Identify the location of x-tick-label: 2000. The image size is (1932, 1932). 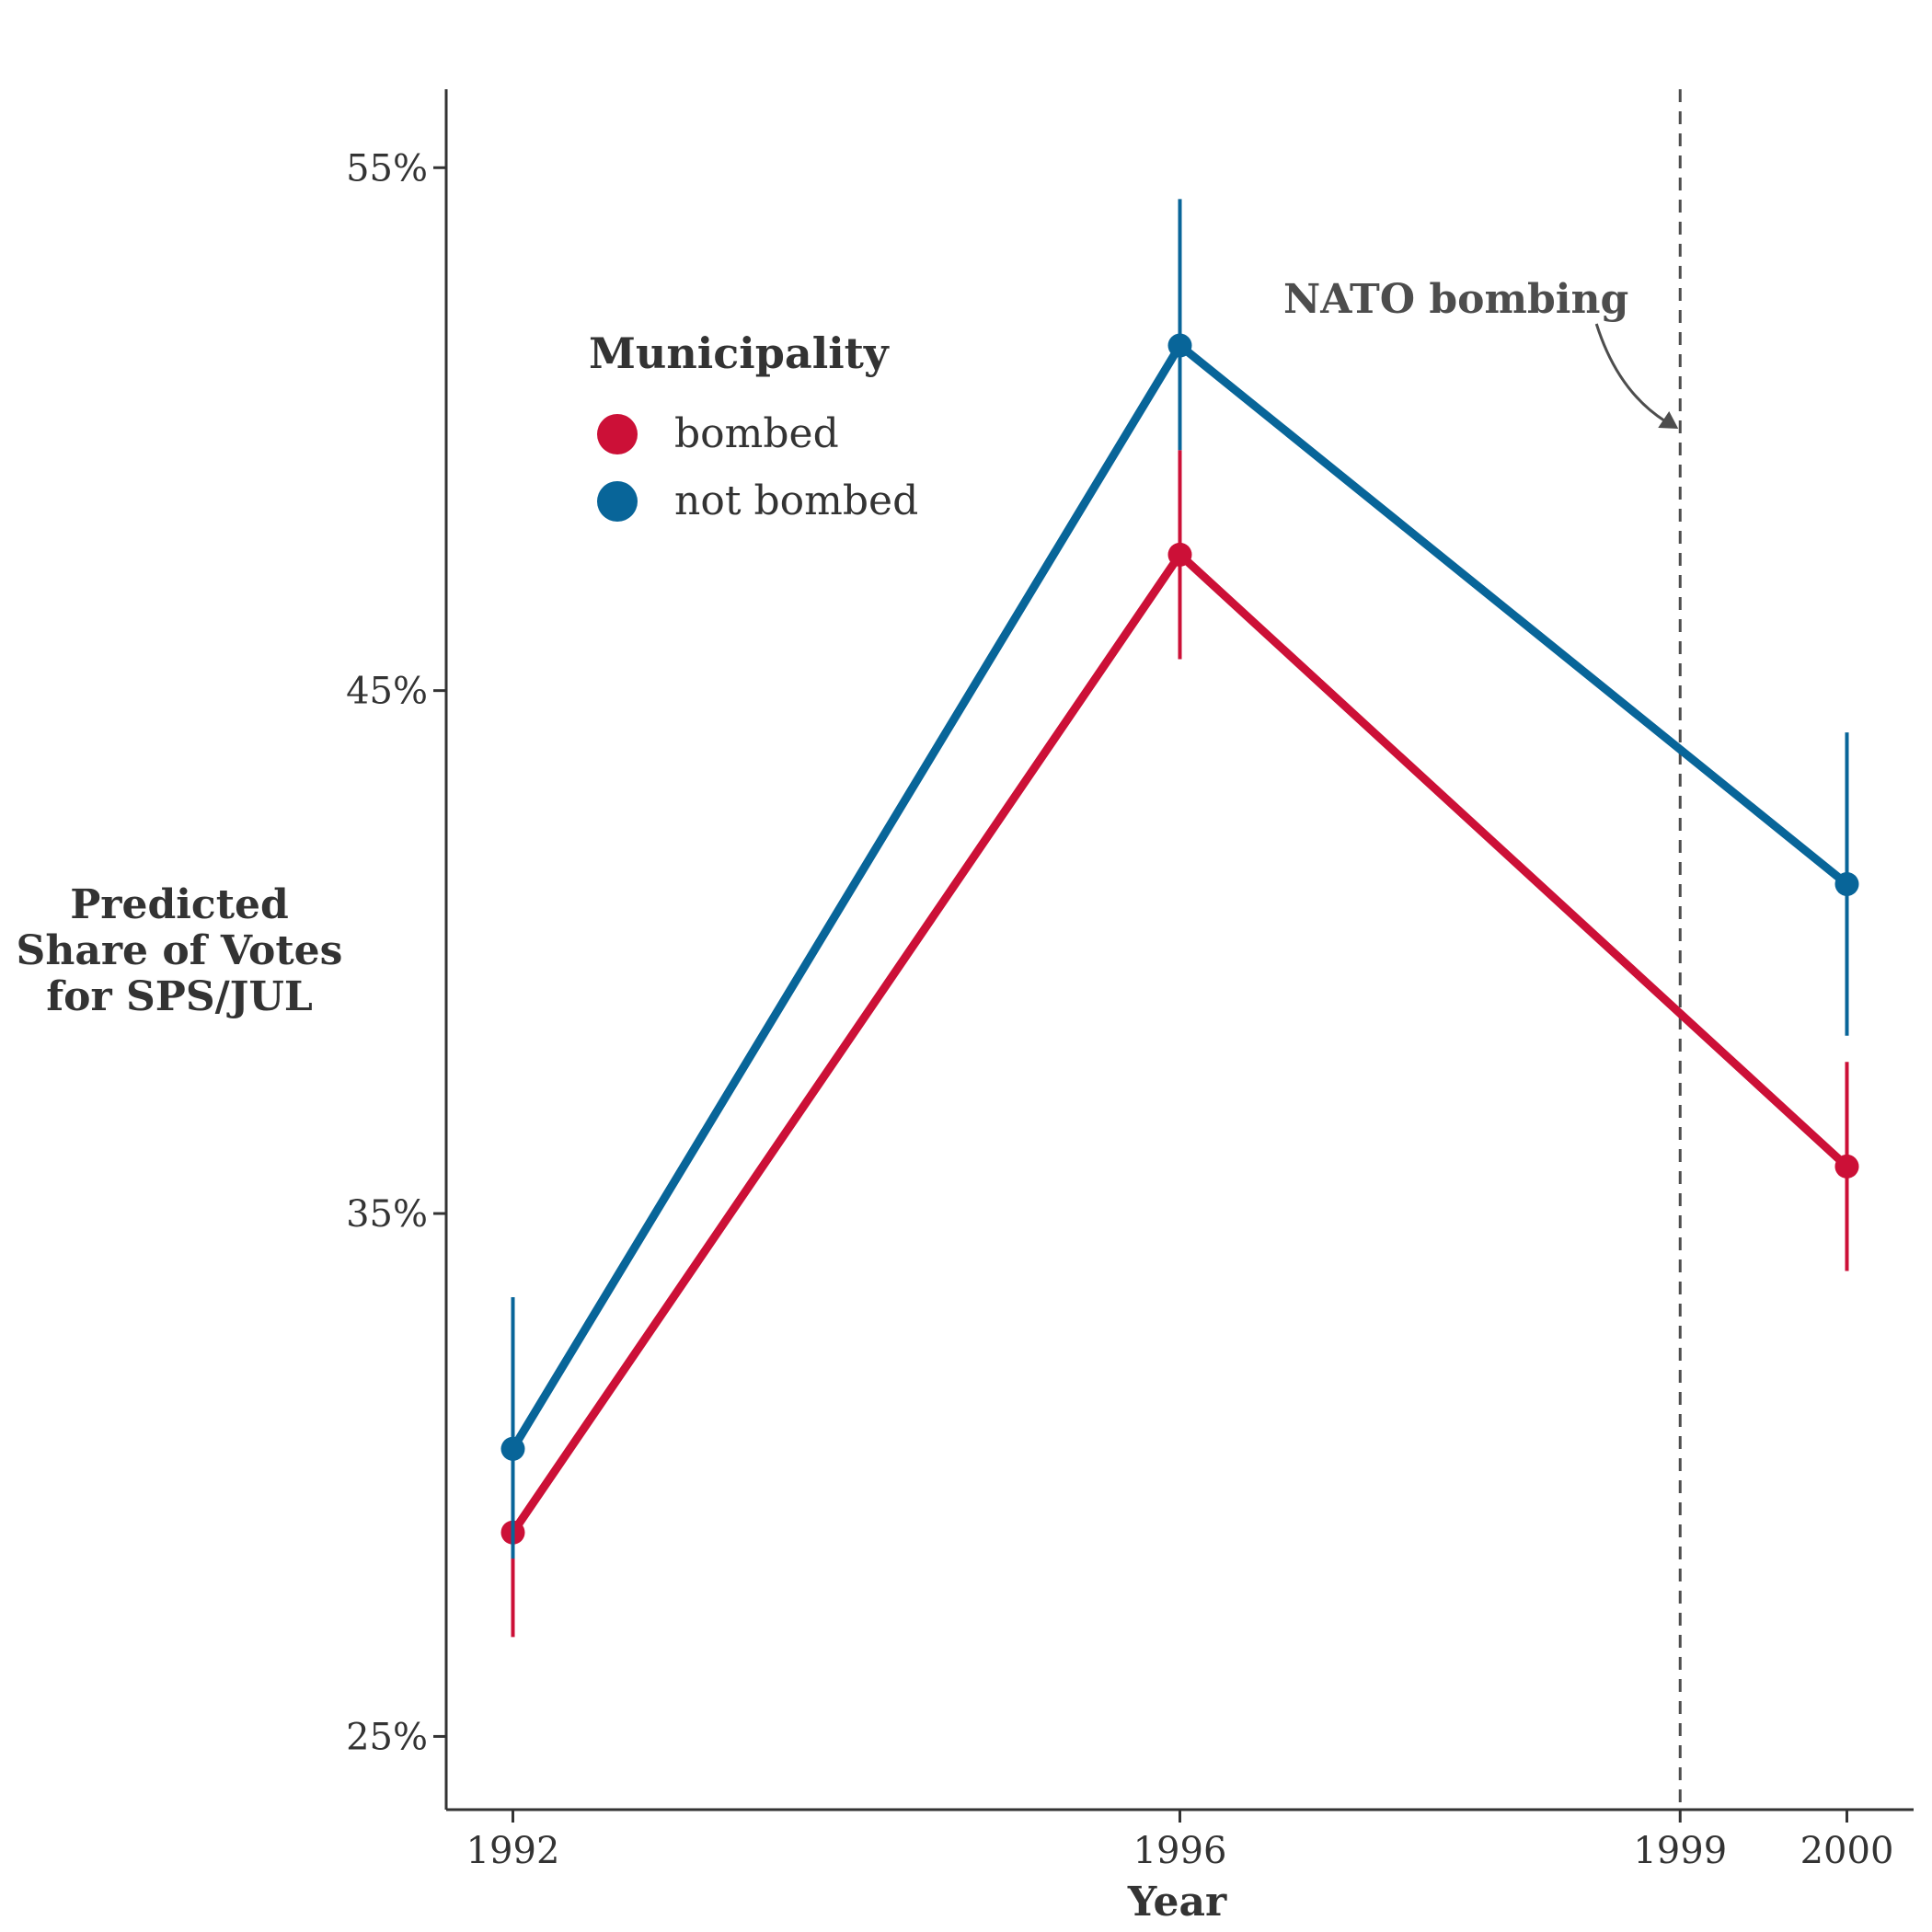
(1847, 1851).